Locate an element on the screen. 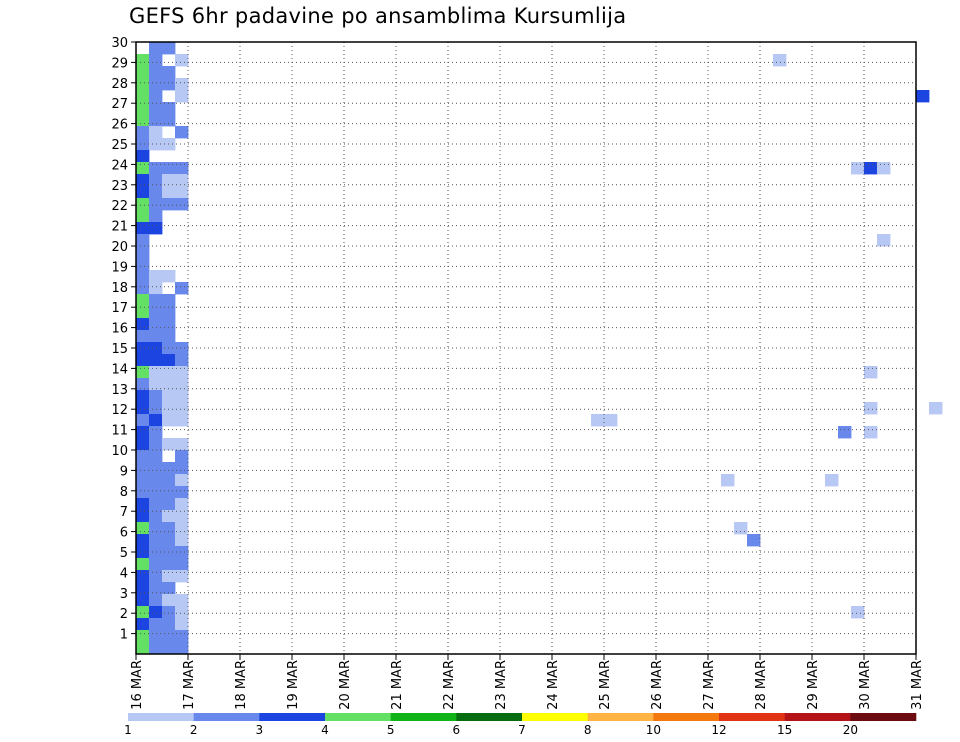 Image resolution: width=960 pixels, height=742 pixels. y-tick-label: 25 is located at coordinates (119, 145).